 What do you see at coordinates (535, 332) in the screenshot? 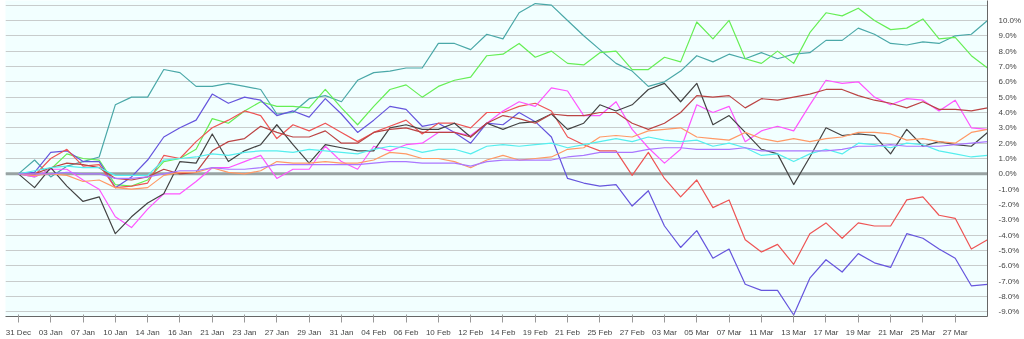
I see `x-tick-label: 19 Feb` at bounding box center [535, 332].